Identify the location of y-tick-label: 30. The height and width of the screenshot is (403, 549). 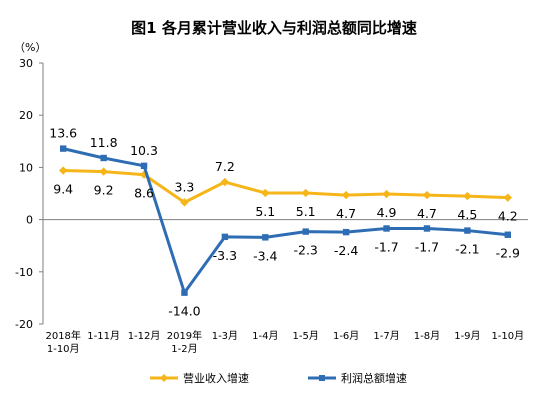
(26, 63).